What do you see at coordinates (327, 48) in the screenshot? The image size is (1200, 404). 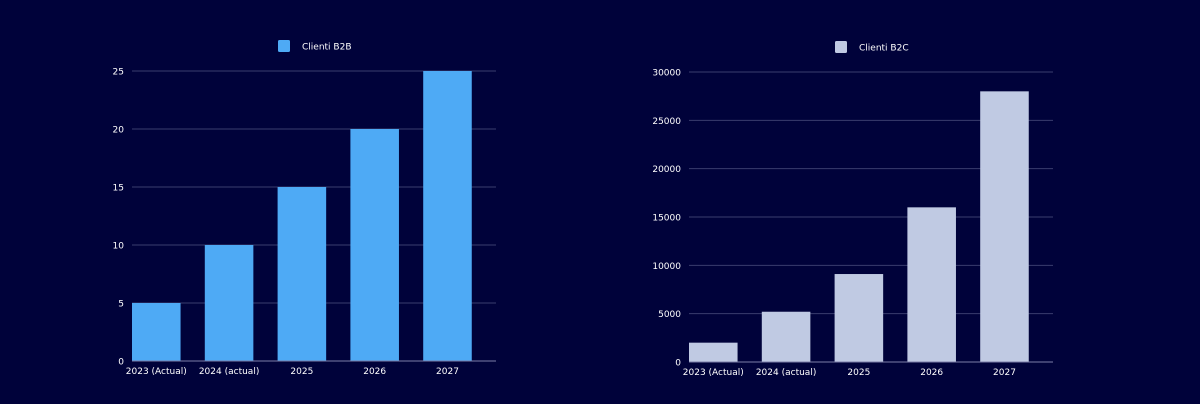 I see `legend-label: Clienti B2B` at bounding box center [327, 48].